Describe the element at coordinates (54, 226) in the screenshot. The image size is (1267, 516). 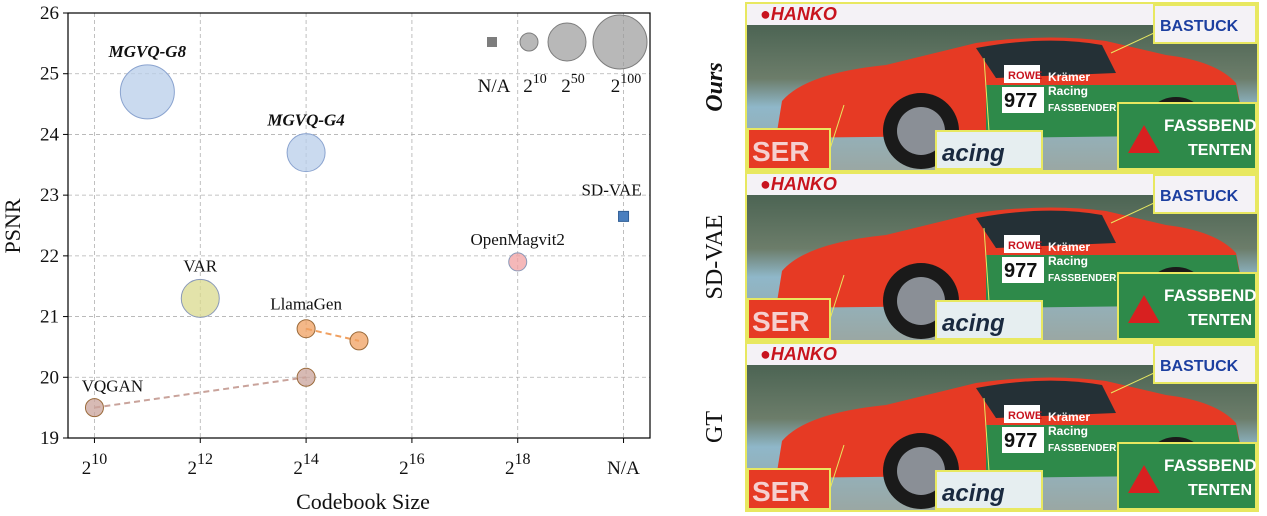
I see `y-axis-ticks: 19 20 21 22 23 24 25 26` at that location.